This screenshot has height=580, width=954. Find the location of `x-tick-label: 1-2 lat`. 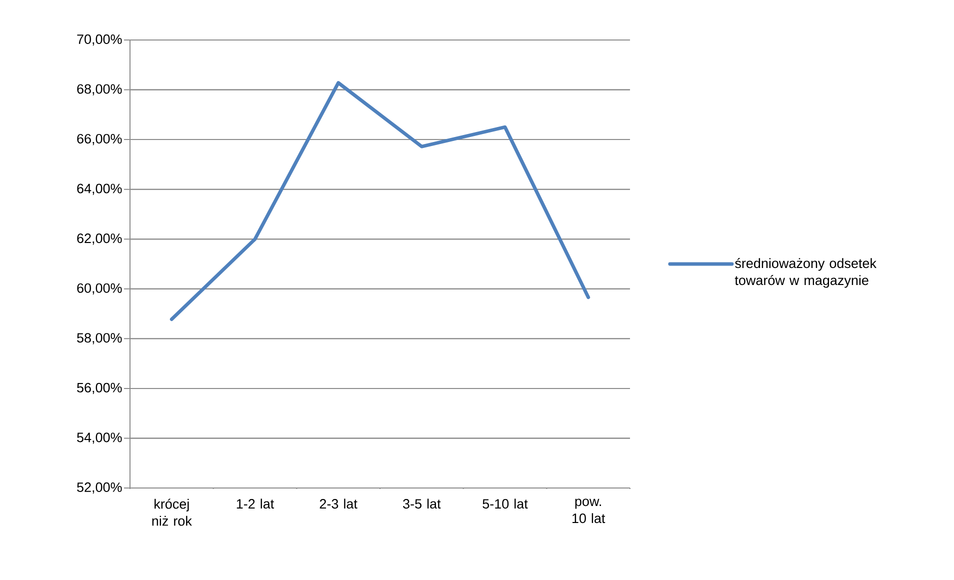

x-tick-label: 1-2 lat is located at coordinates (255, 503).